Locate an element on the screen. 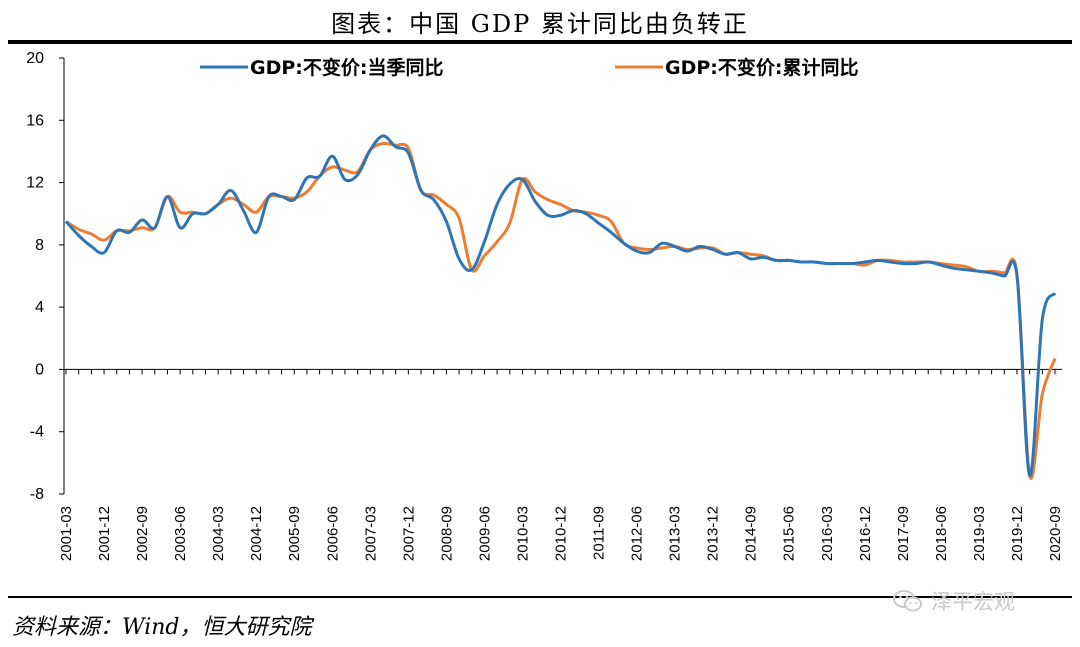 This screenshot has width=1080, height=647. source-note: 资料来源：Wind，恒大研究院 is located at coordinates (162, 627).